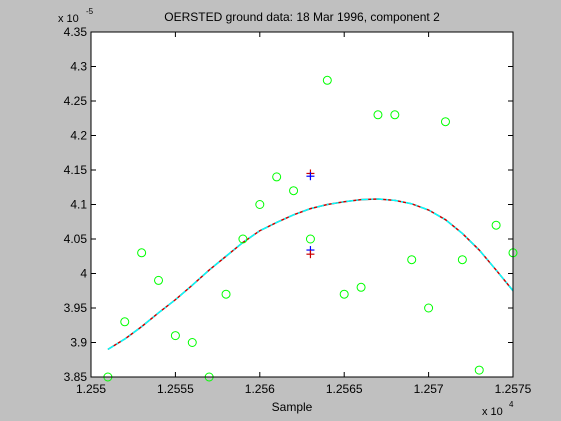 The width and height of the screenshot is (561, 421). What do you see at coordinates (175, 389) in the screenshot?
I see `x-tick-label: 1.2555` at bounding box center [175, 389].